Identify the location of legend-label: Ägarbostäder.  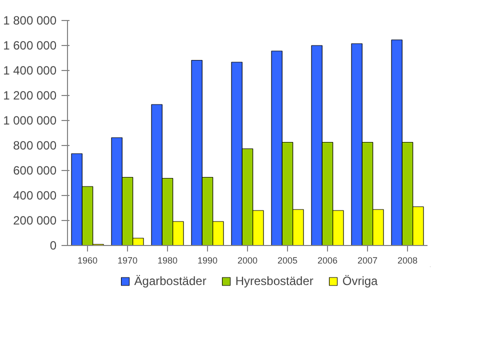
(170, 281).